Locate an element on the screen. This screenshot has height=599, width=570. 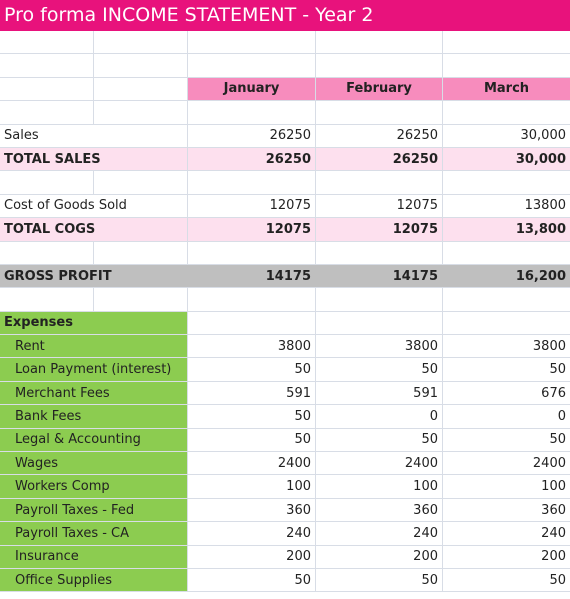
expense-label: Bank Fees is located at coordinates (94, 416).